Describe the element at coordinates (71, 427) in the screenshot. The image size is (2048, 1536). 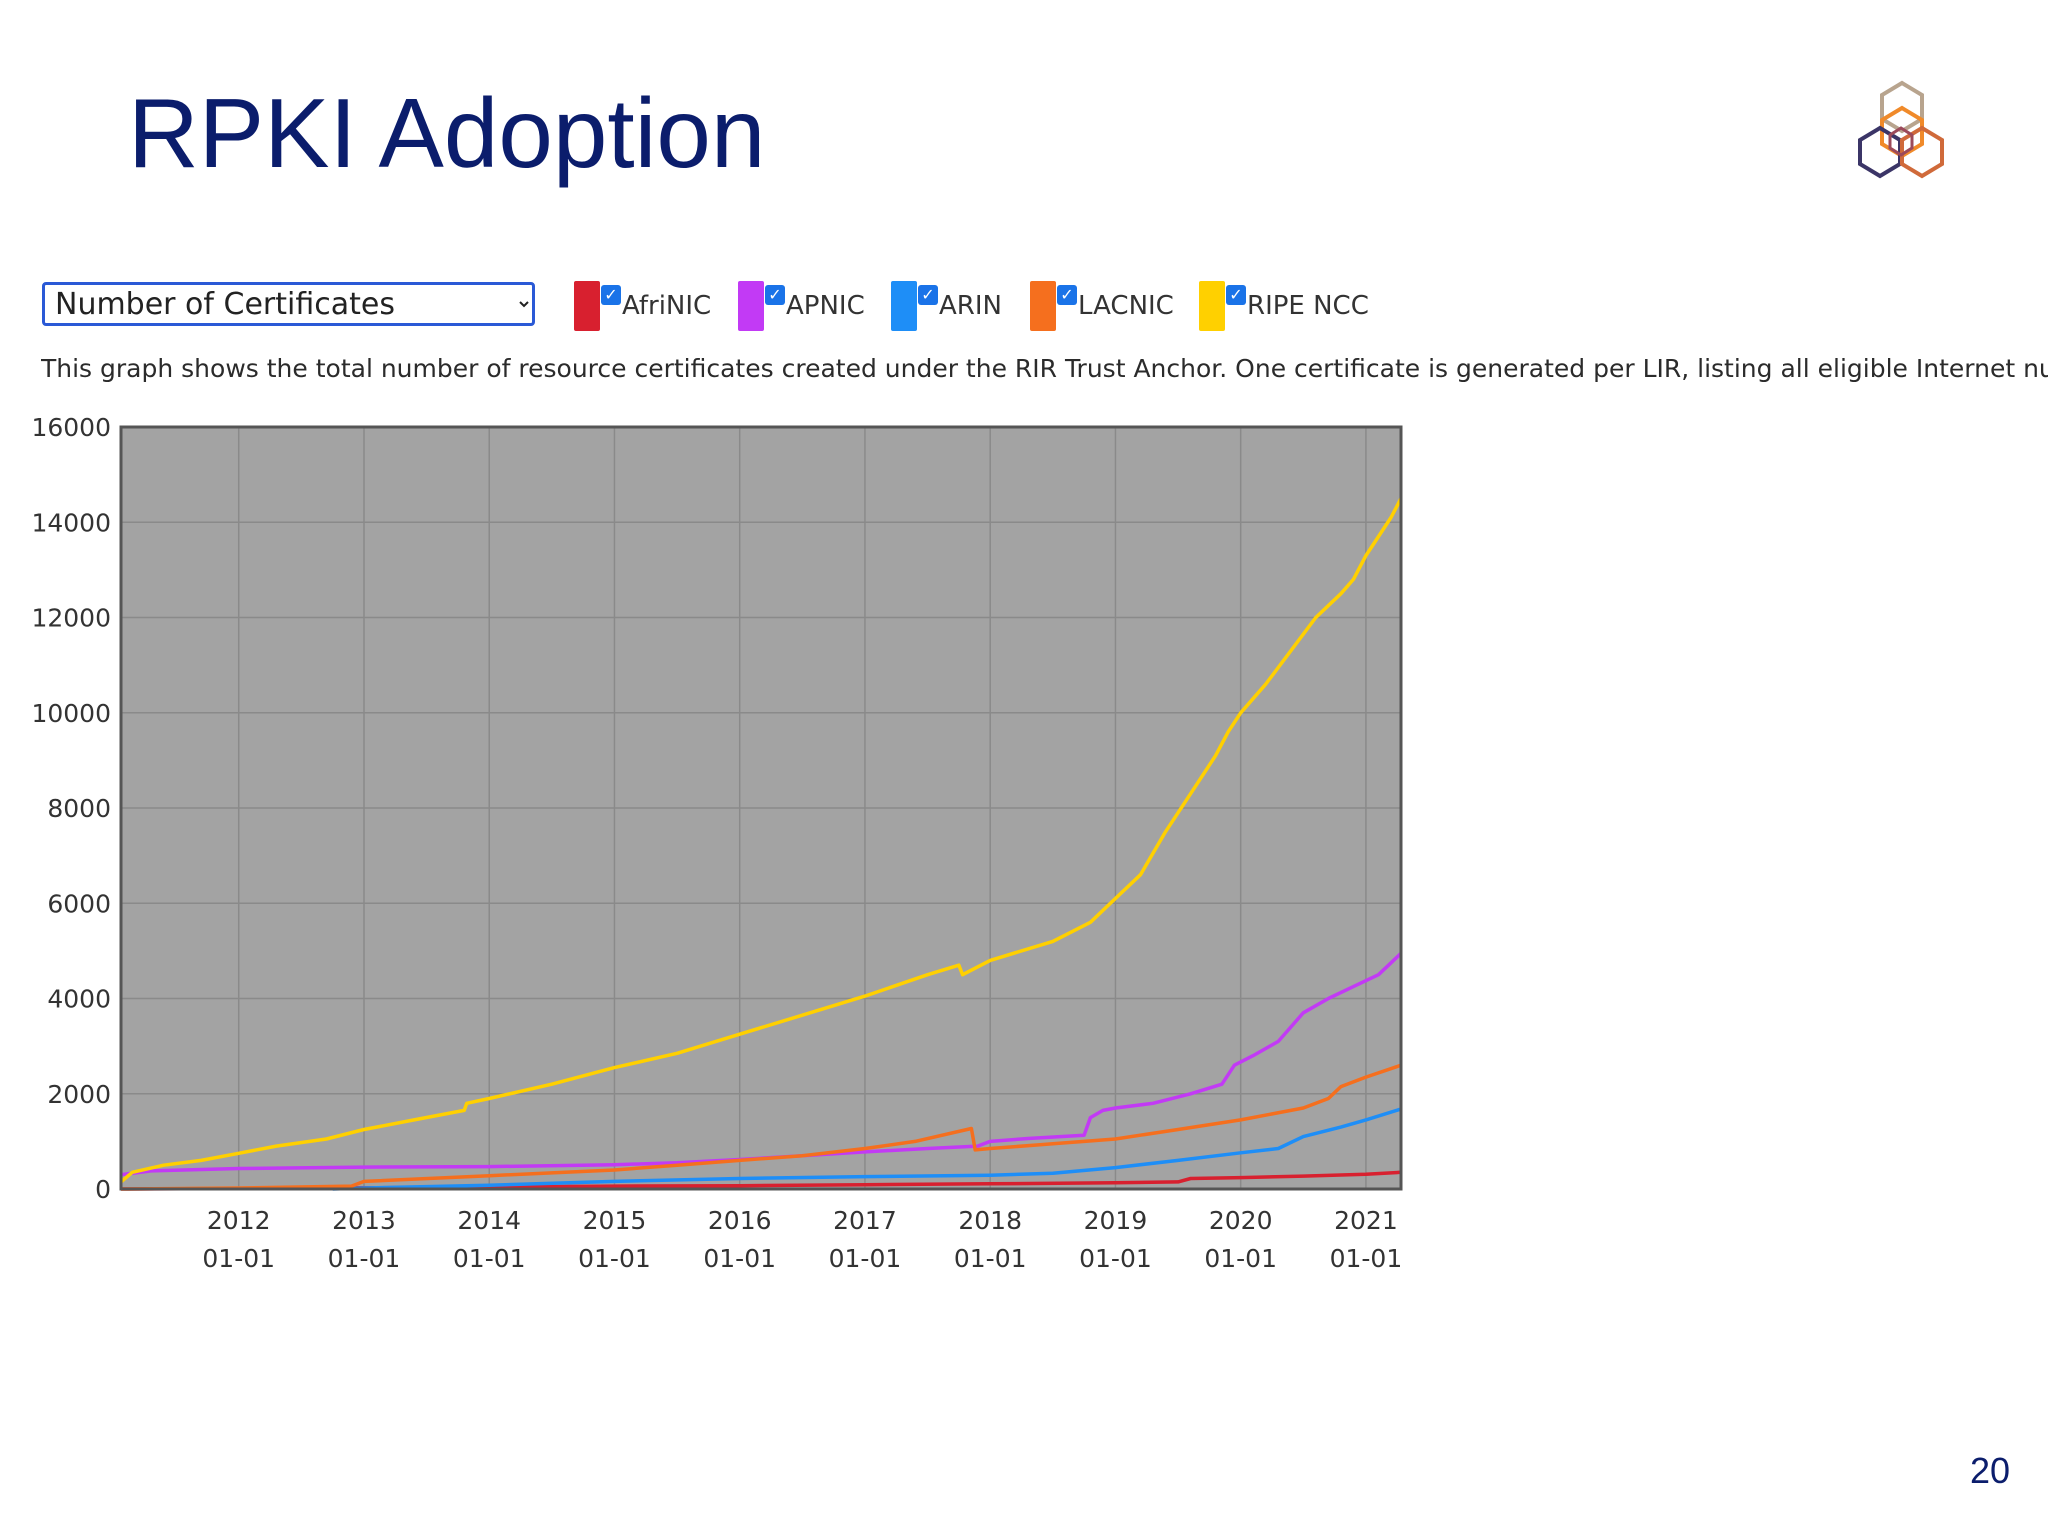
I see `y-tick-label: 16000` at that location.